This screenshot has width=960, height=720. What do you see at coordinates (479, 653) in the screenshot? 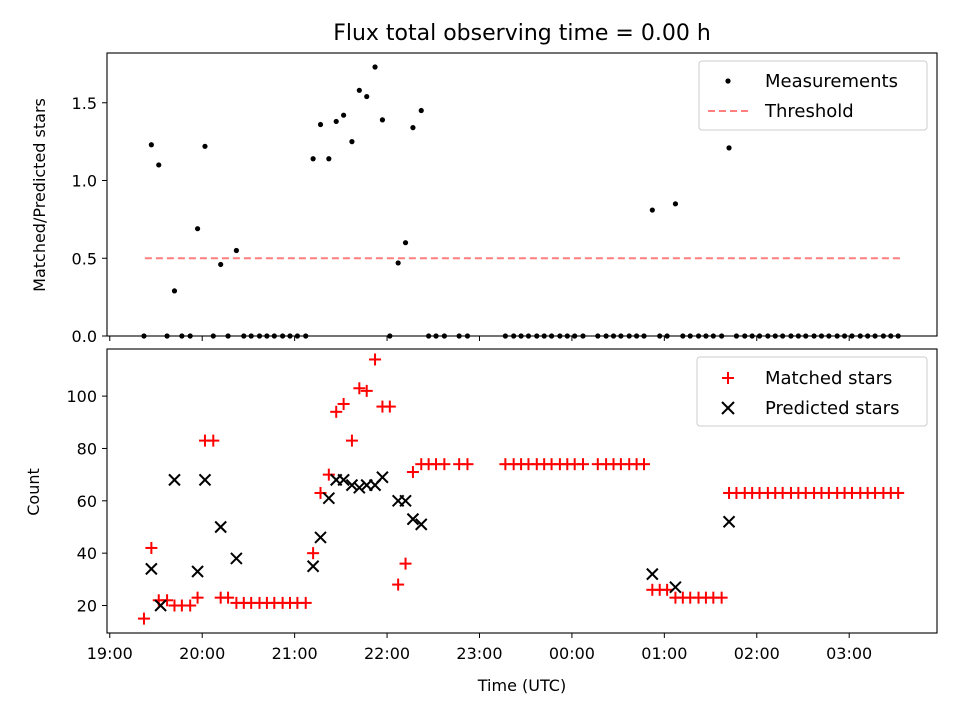
I see `x-tick-label: 23:00` at bounding box center [479, 653].